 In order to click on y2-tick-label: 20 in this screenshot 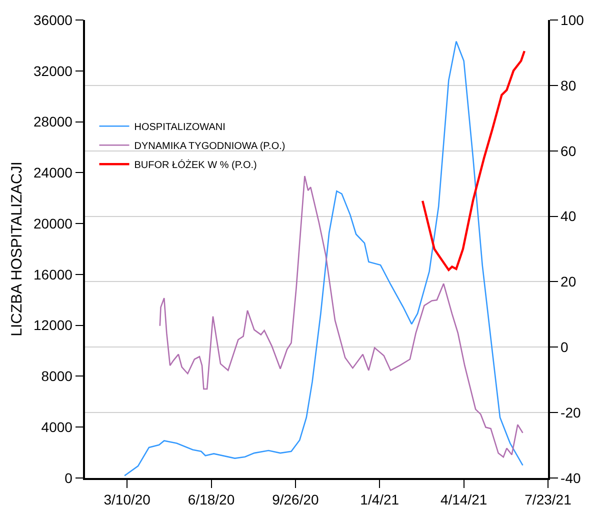, I will do `click(568, 282)`.